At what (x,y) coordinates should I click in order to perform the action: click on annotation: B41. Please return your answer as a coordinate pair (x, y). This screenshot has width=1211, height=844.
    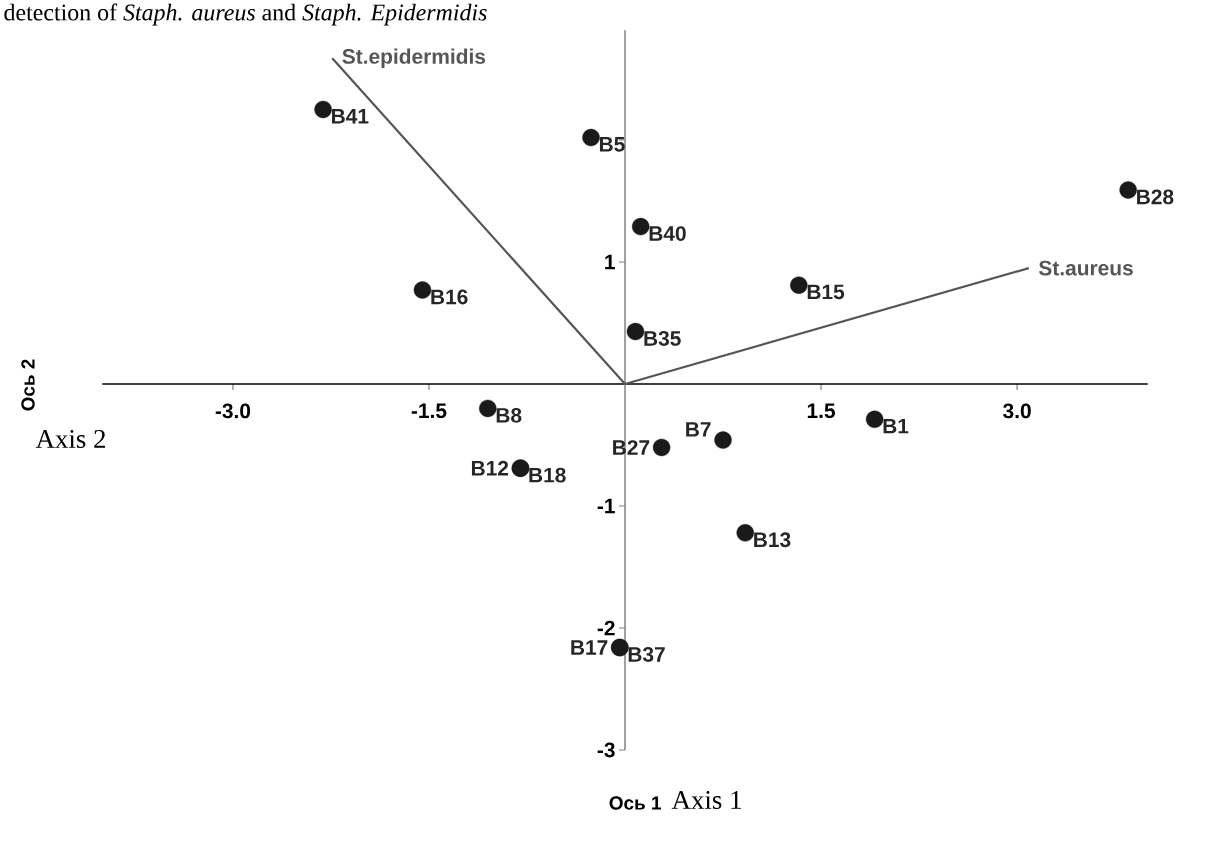
    Looking at the image, I should click on (350, 116).